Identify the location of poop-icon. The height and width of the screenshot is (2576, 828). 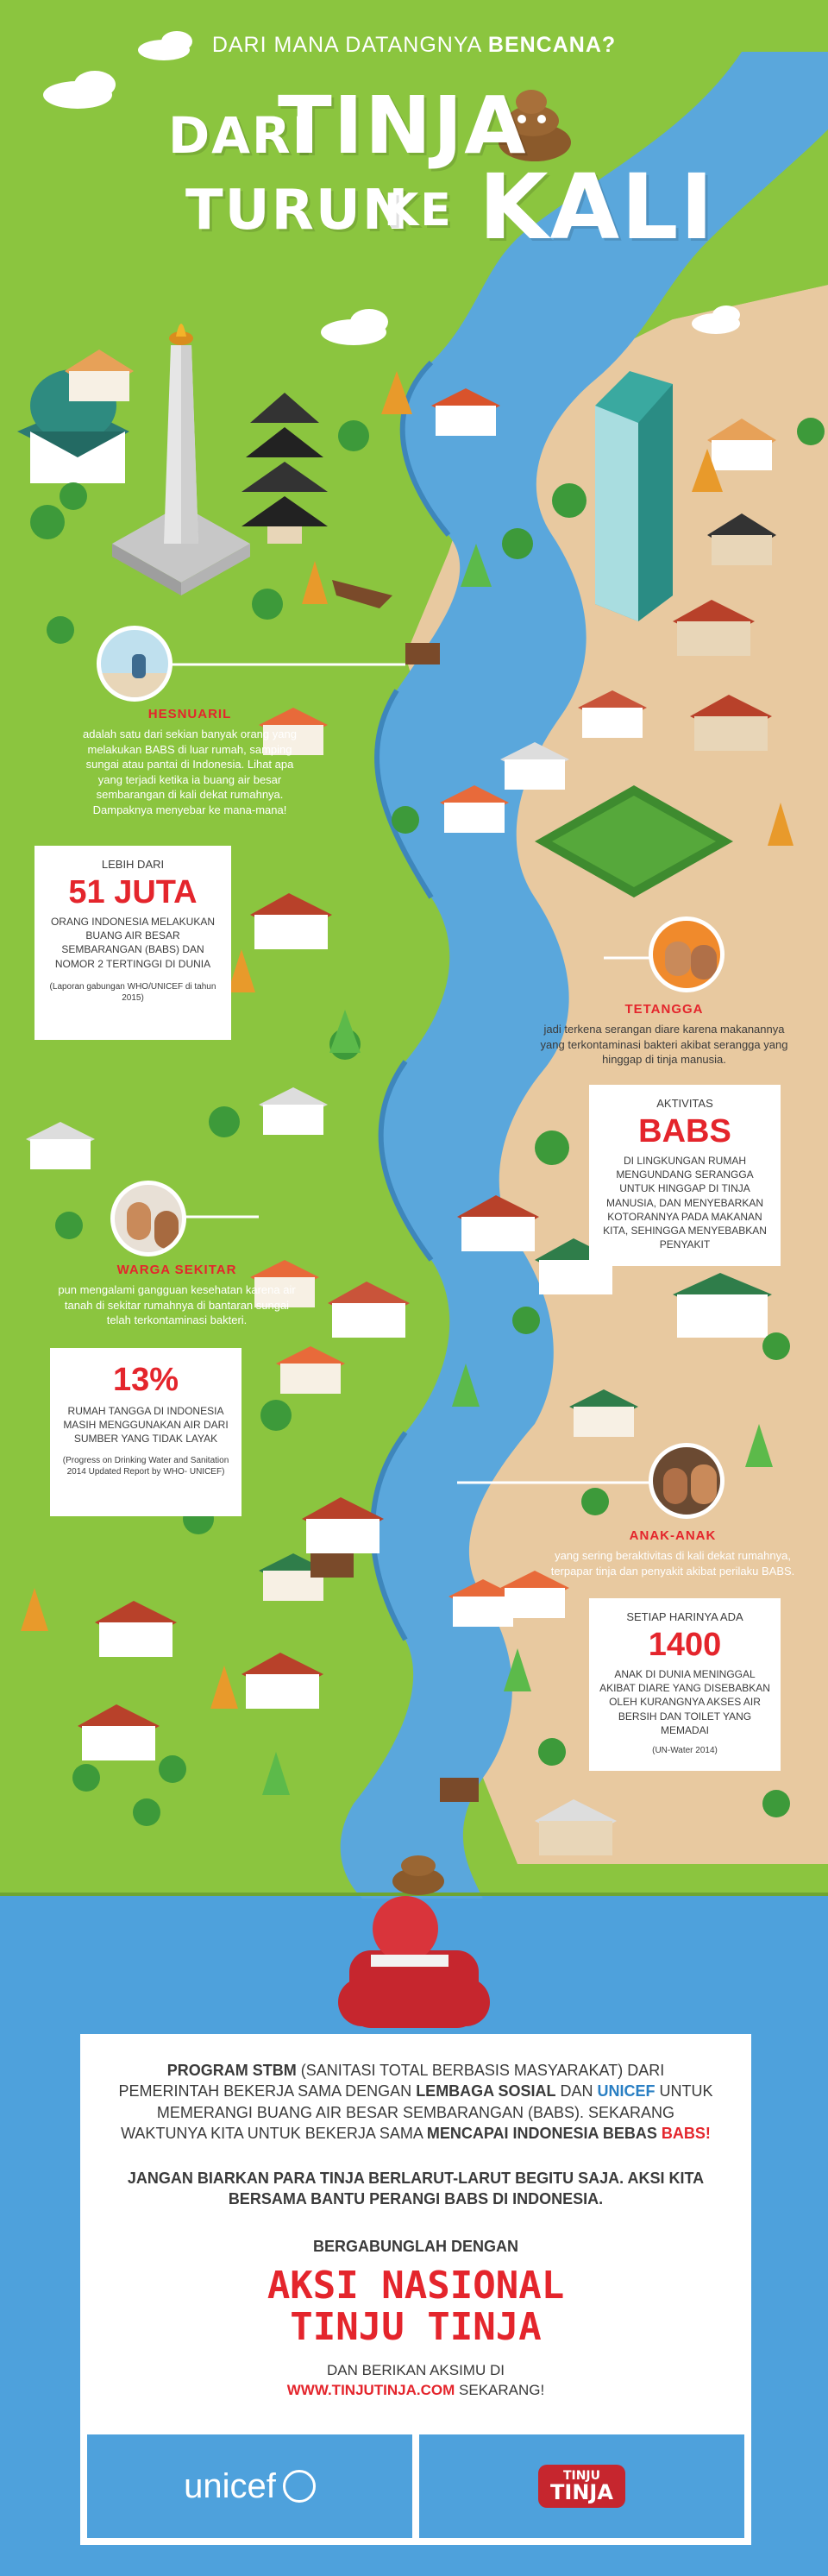
(535, 125).